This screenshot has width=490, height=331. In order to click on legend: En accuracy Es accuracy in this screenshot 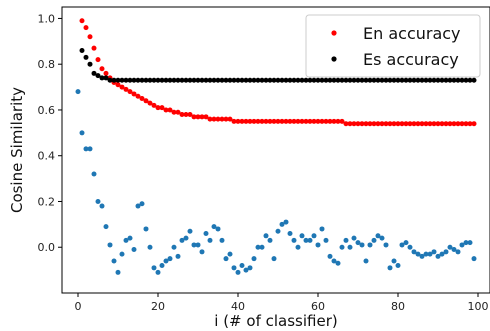, I will do `click(393, 46)`.